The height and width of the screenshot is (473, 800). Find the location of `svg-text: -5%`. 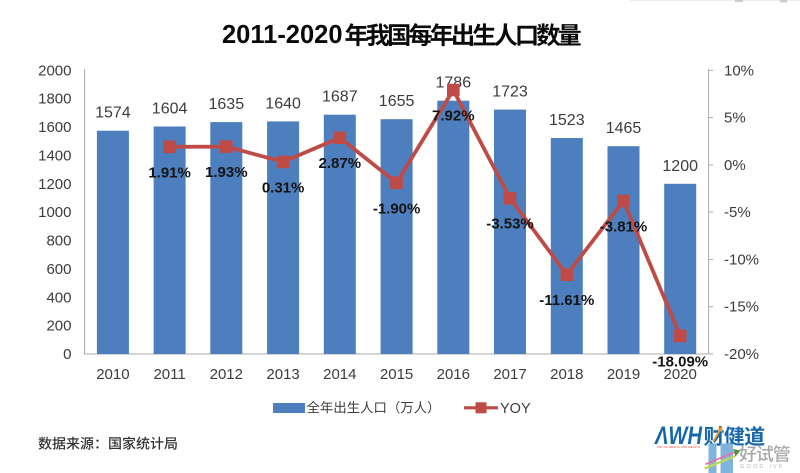

svg-text: -5% is located at coordinates (737, 212).